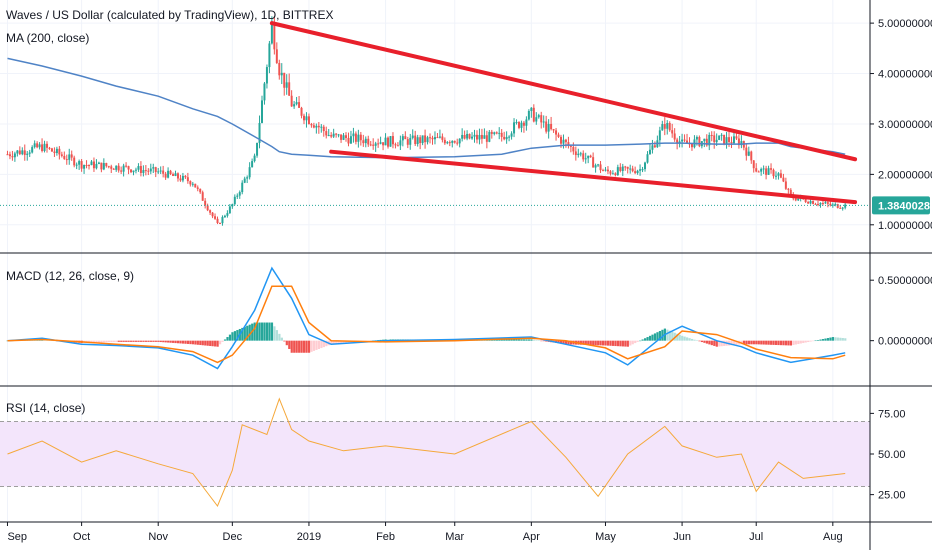  I want to click on trendline-lower, so click(593, 177).